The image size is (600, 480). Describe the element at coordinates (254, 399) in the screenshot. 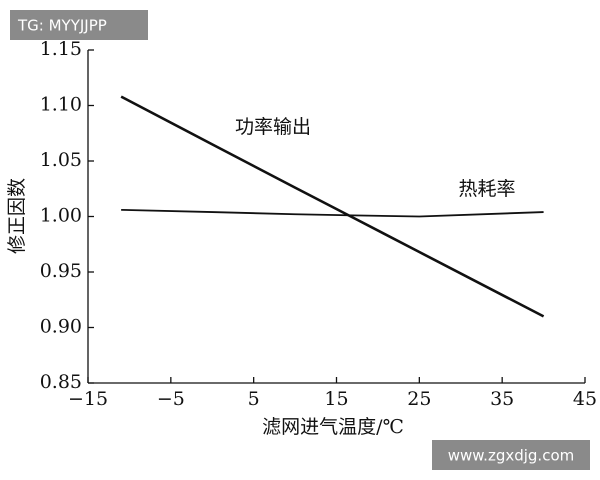

I see `x-tick-label: 5` at that location.